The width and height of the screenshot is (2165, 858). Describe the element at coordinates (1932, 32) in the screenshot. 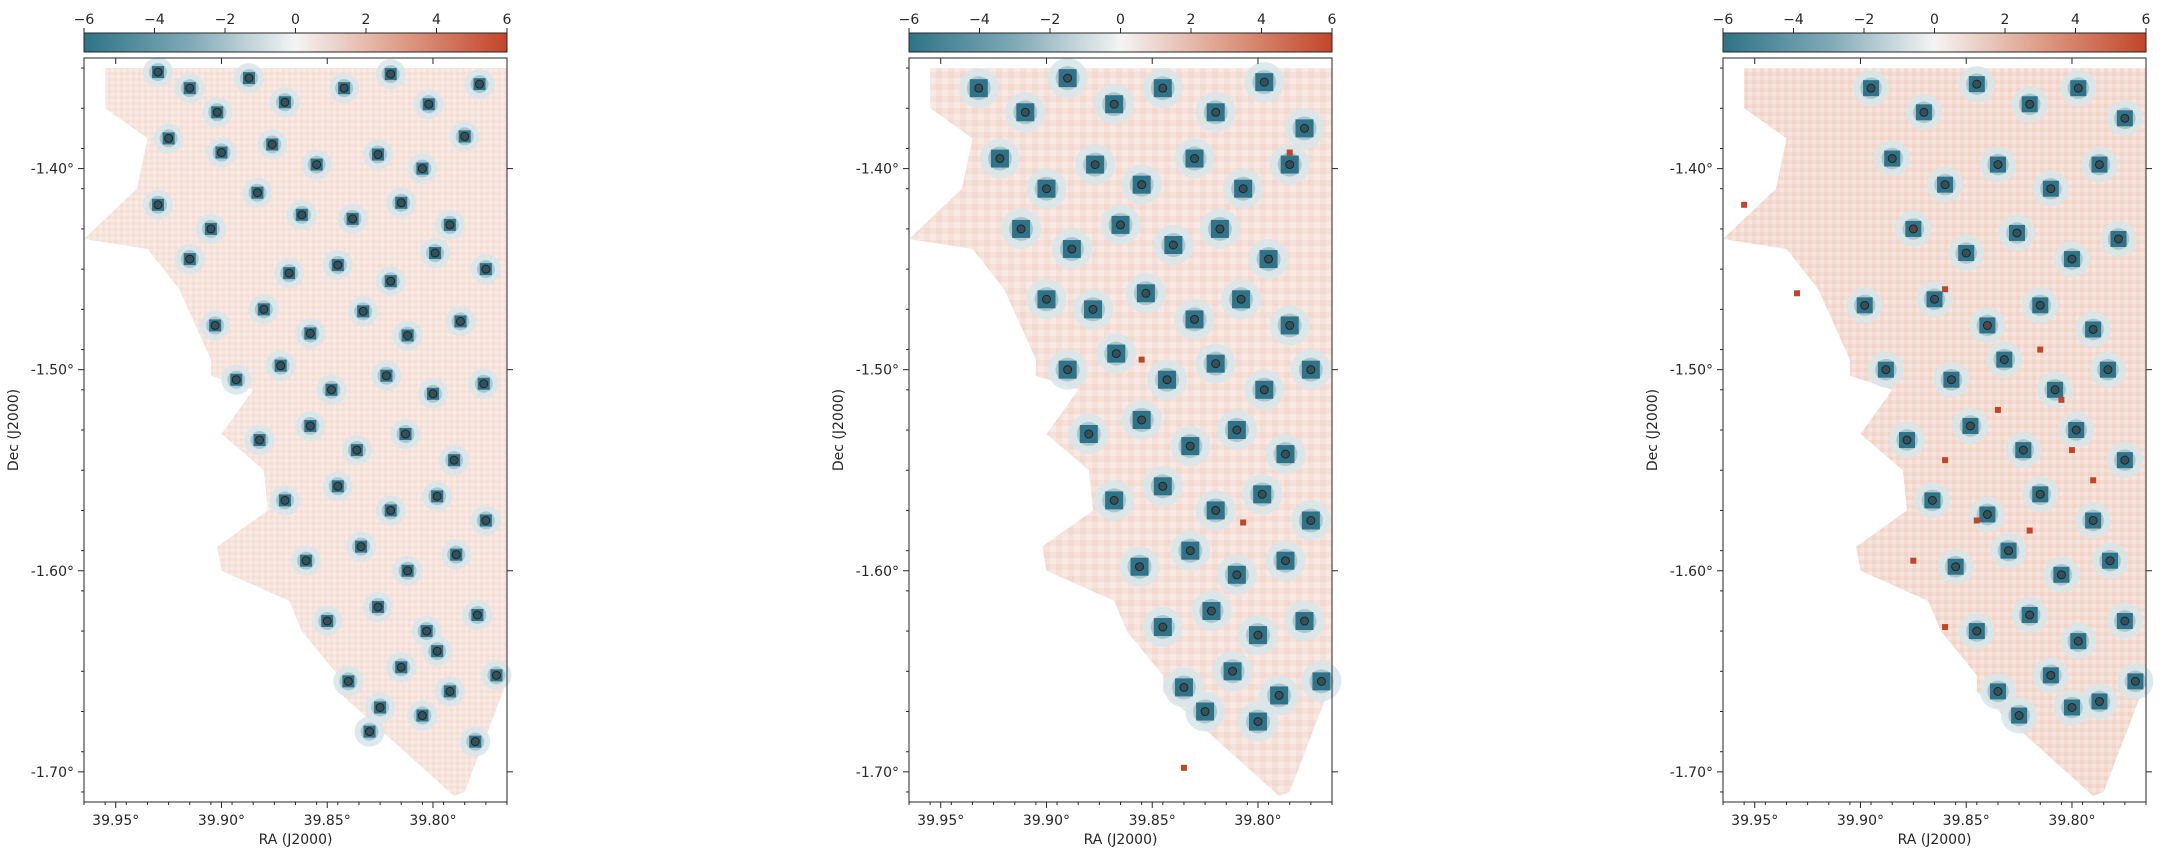

I see `colorbar: −6 −4 −2 0 2 4 6` at that location.